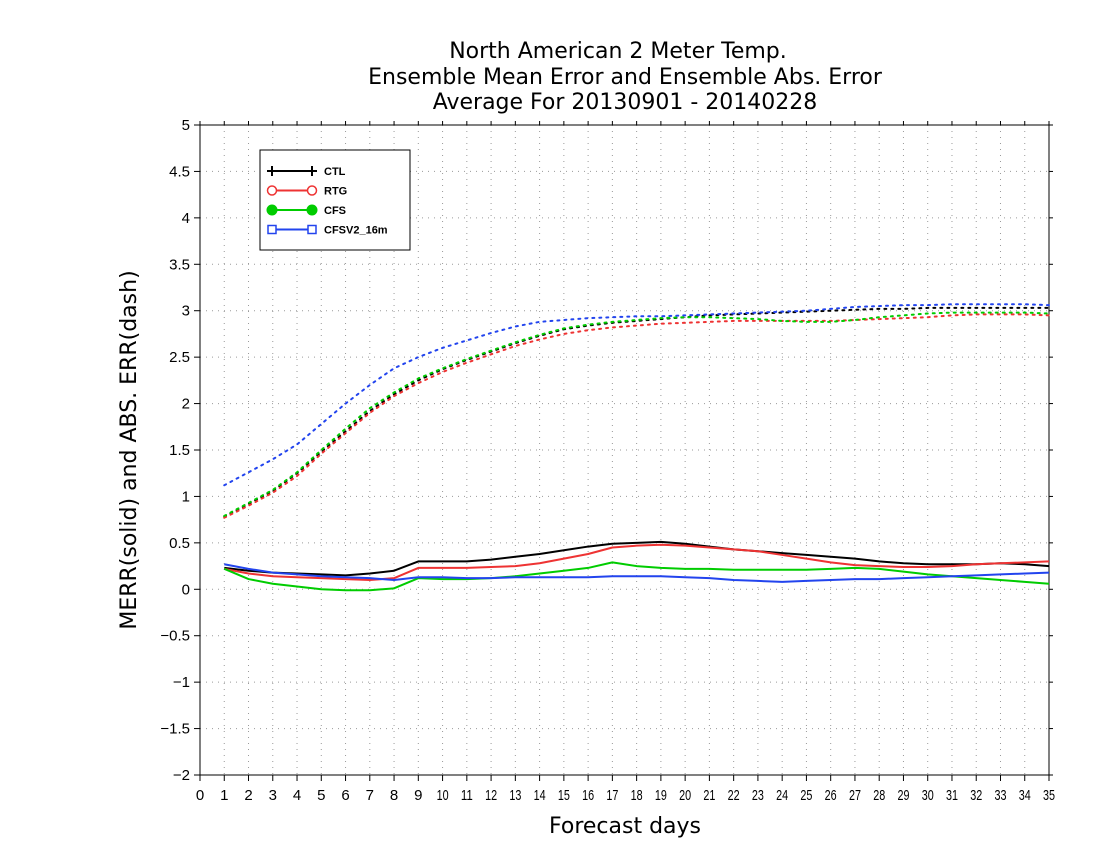 The image size is (1100, 850). I want to click on x-tick-label: 33, so click(1000, 795).